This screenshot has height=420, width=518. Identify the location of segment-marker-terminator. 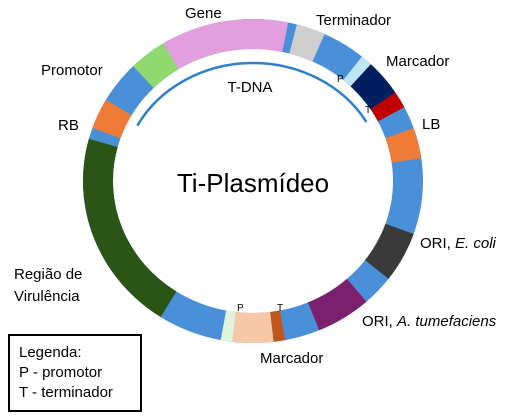
(387, 107).